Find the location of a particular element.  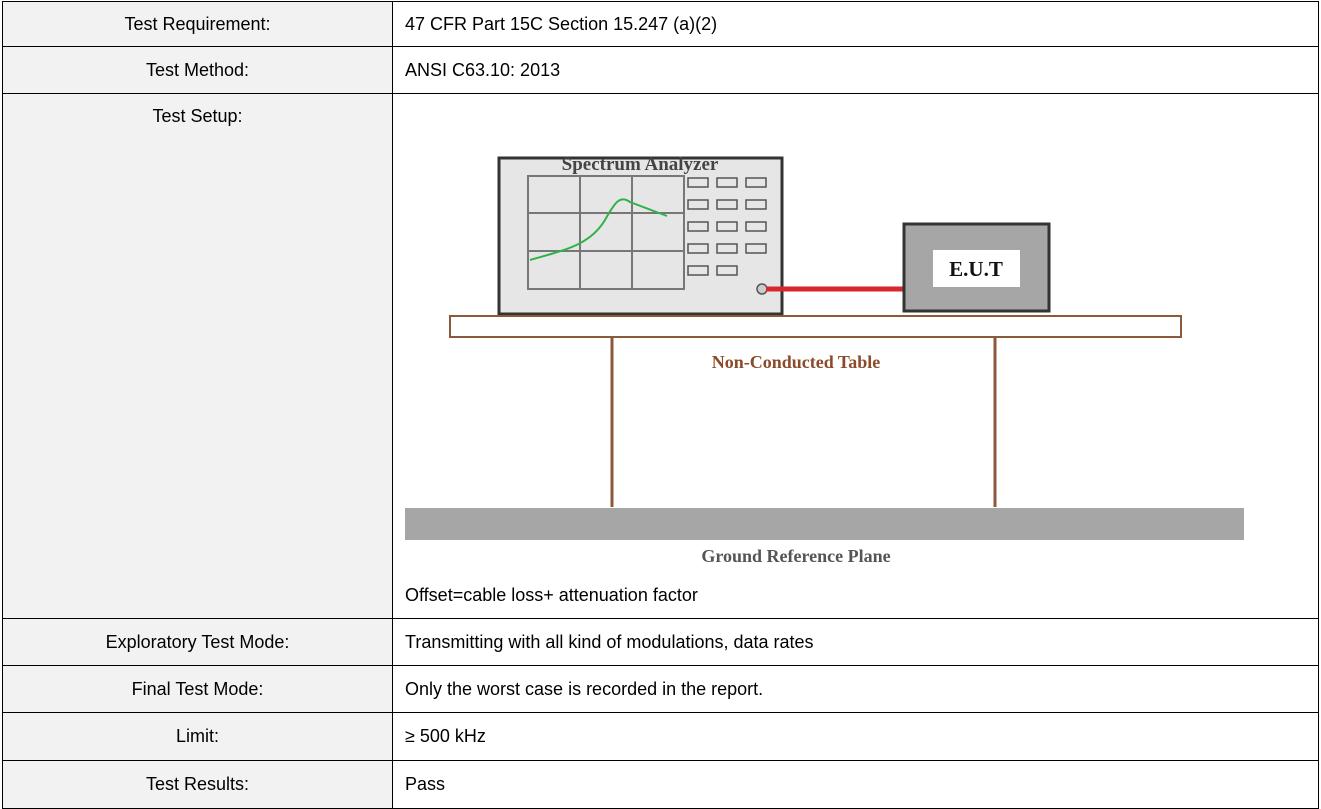

row-label: Test Requirement: is located at coordinates (197, 24).